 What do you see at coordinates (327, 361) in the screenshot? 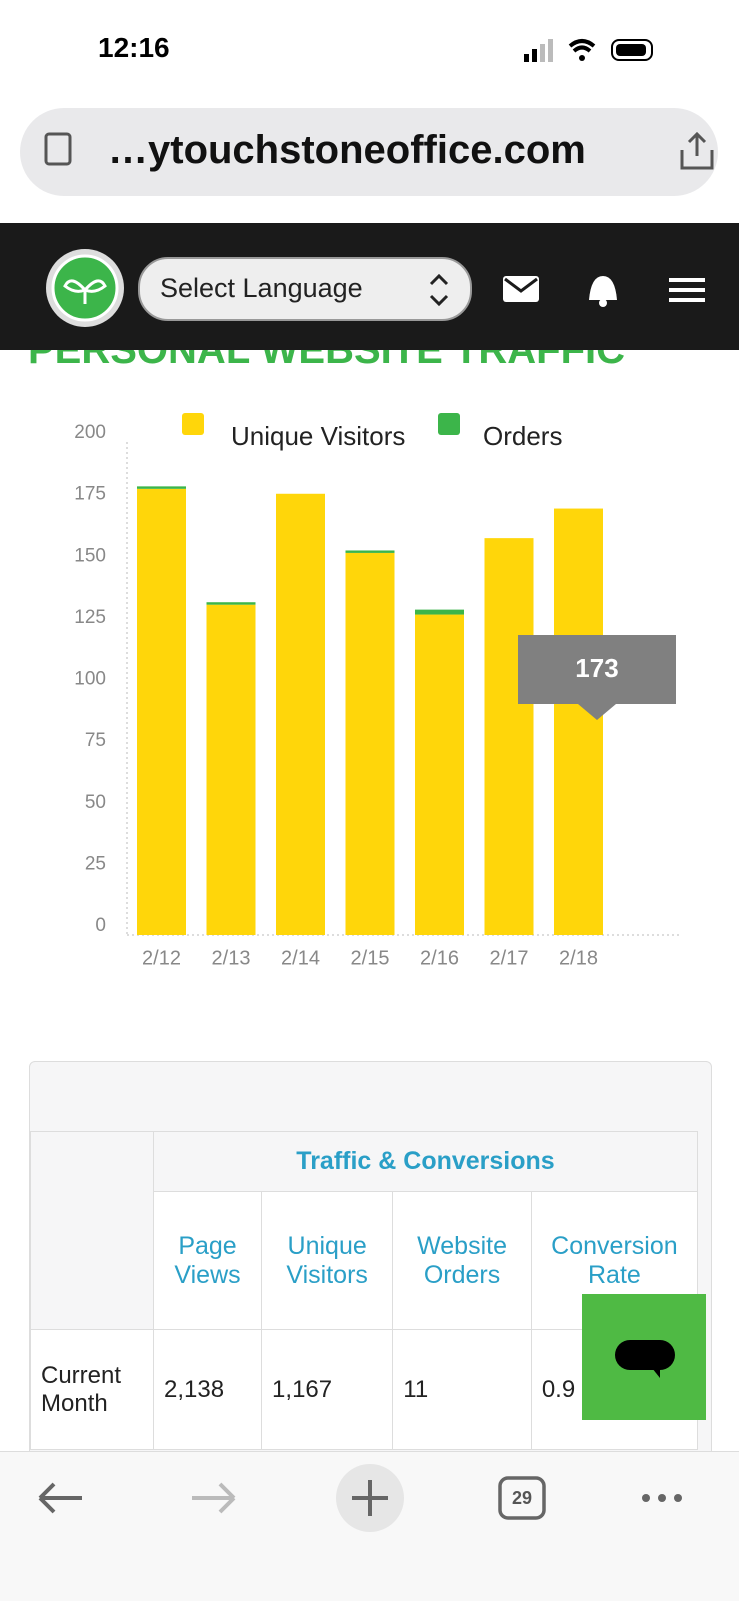
I see `chart-title: PERSONAL WEBSITE TRAFFIC` at bounding box center [327, 361].